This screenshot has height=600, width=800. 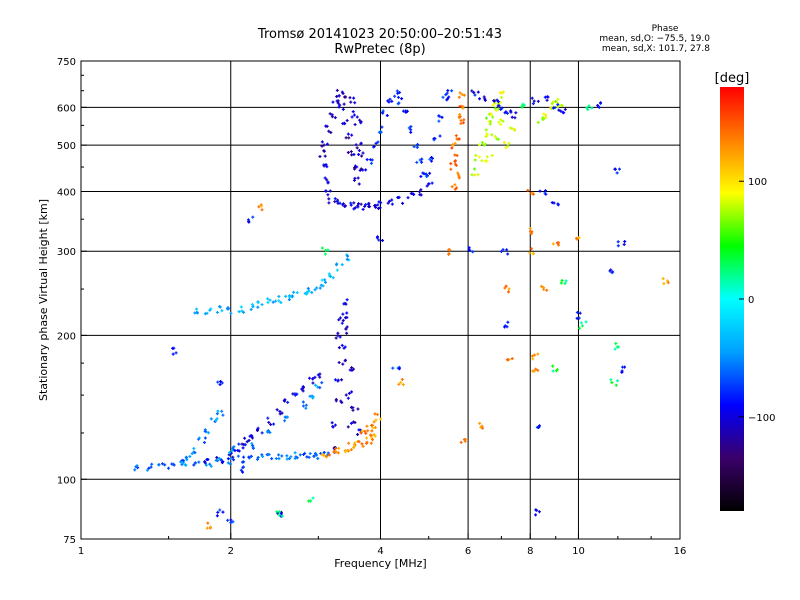 What do you see at coordinates (66, 252) in the screenshot?
I see `y-tick-label: 300` at bounding box center [66, 252].